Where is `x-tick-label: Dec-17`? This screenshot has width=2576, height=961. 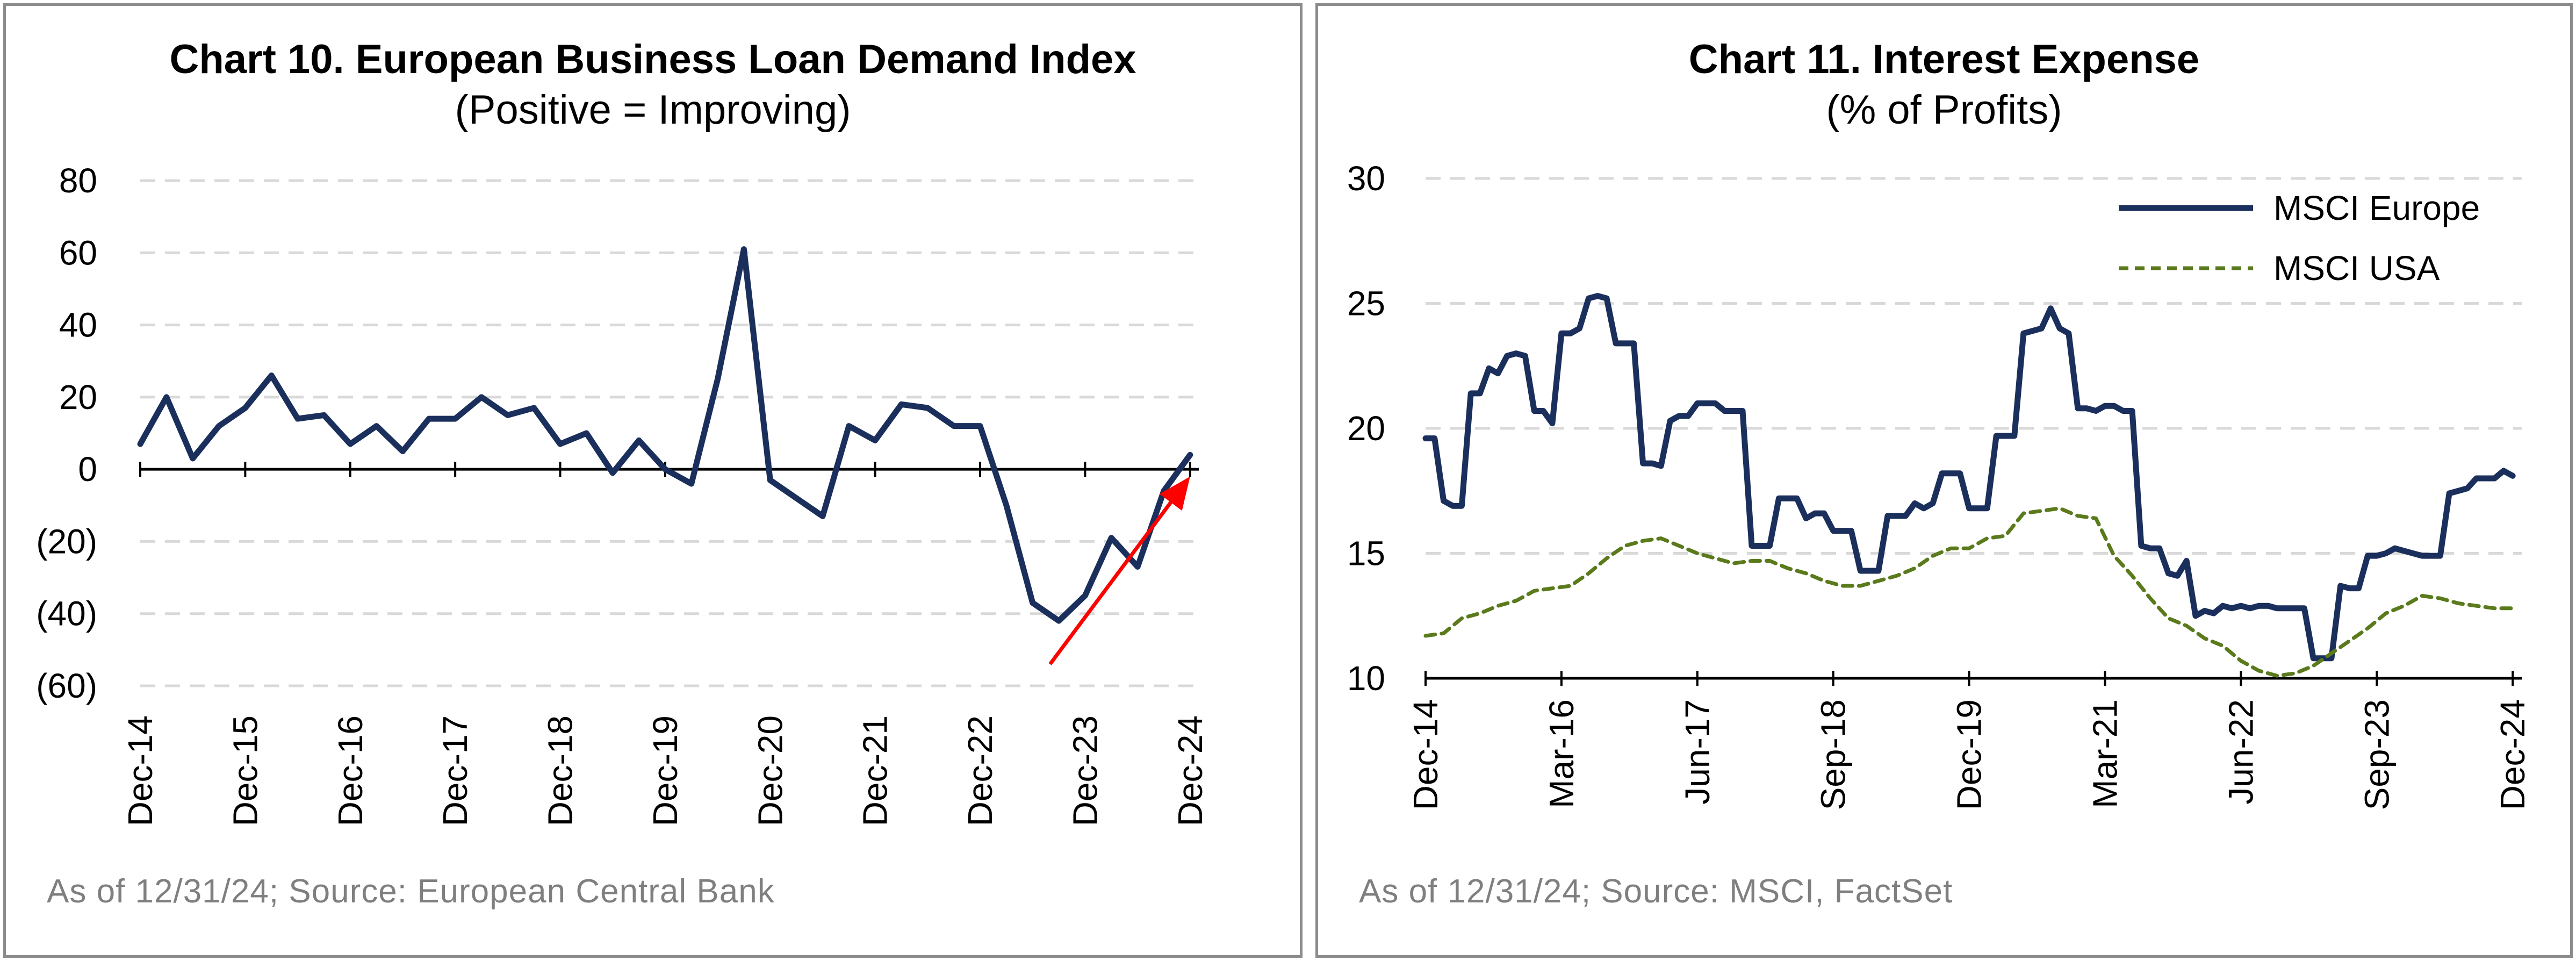
x-tick-label: Dec-17 is located at coordinates (455, 770).